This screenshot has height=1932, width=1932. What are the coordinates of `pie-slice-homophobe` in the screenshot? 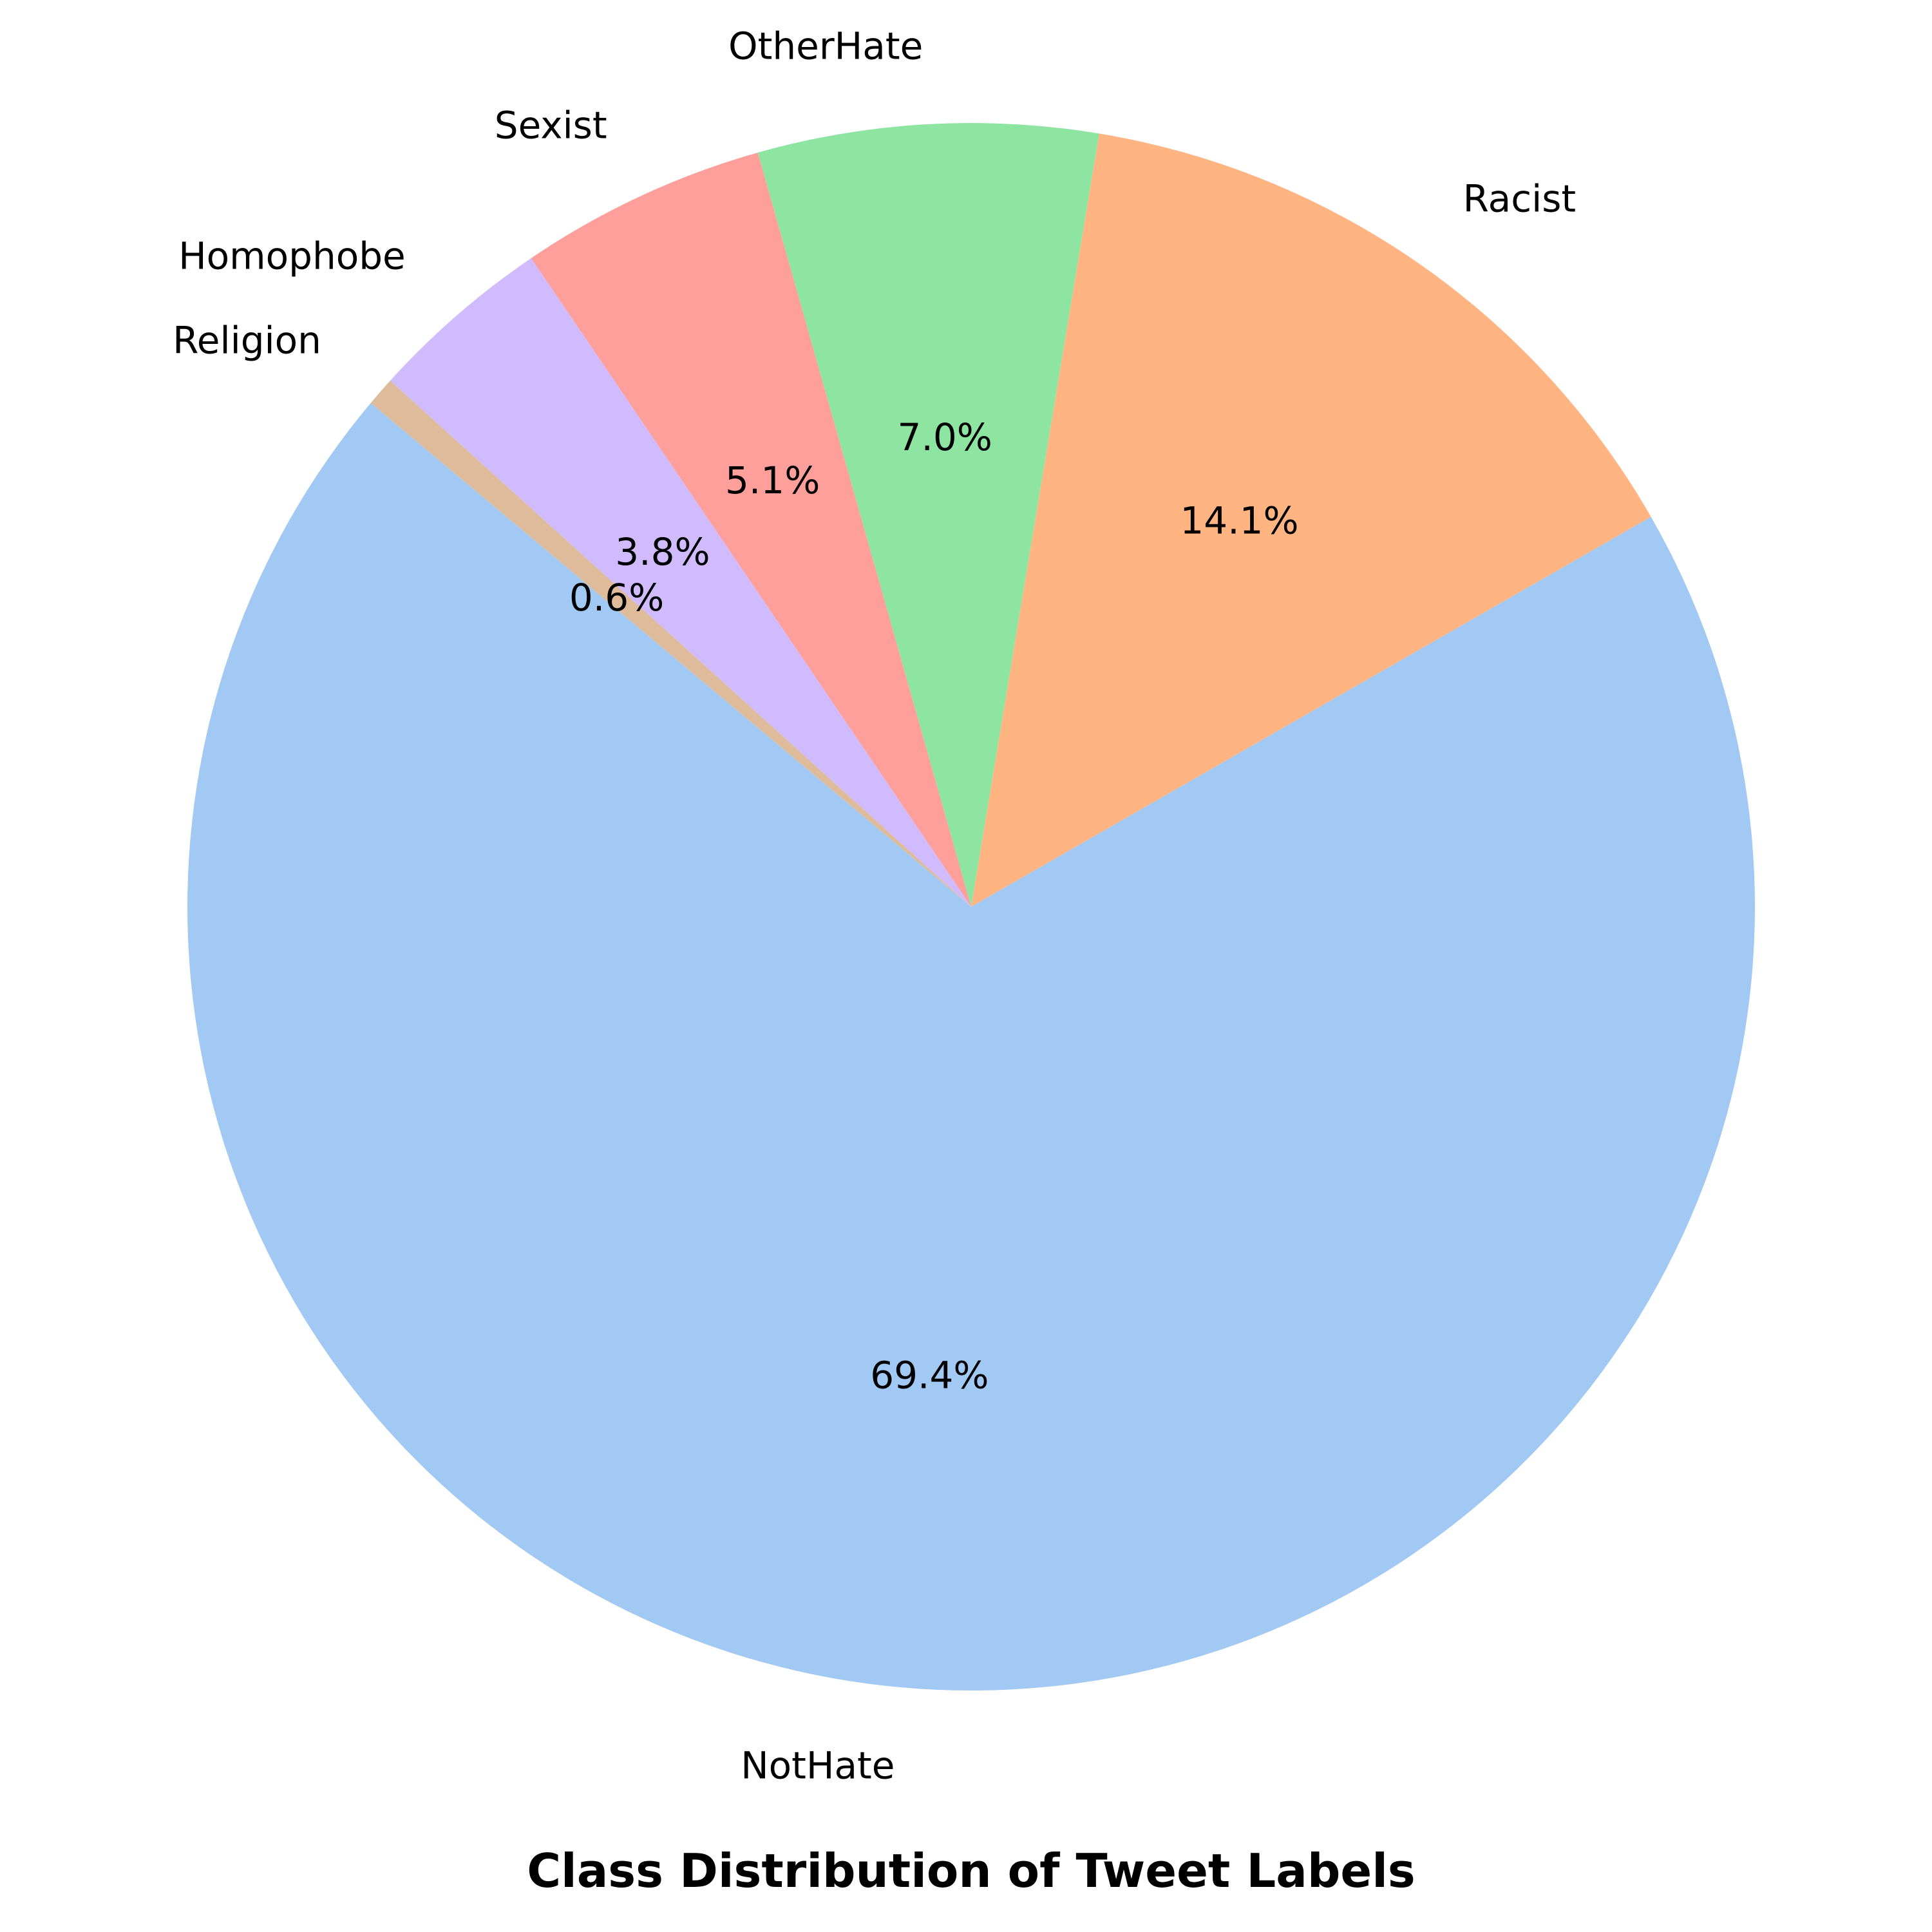 It's located at (681, 582).